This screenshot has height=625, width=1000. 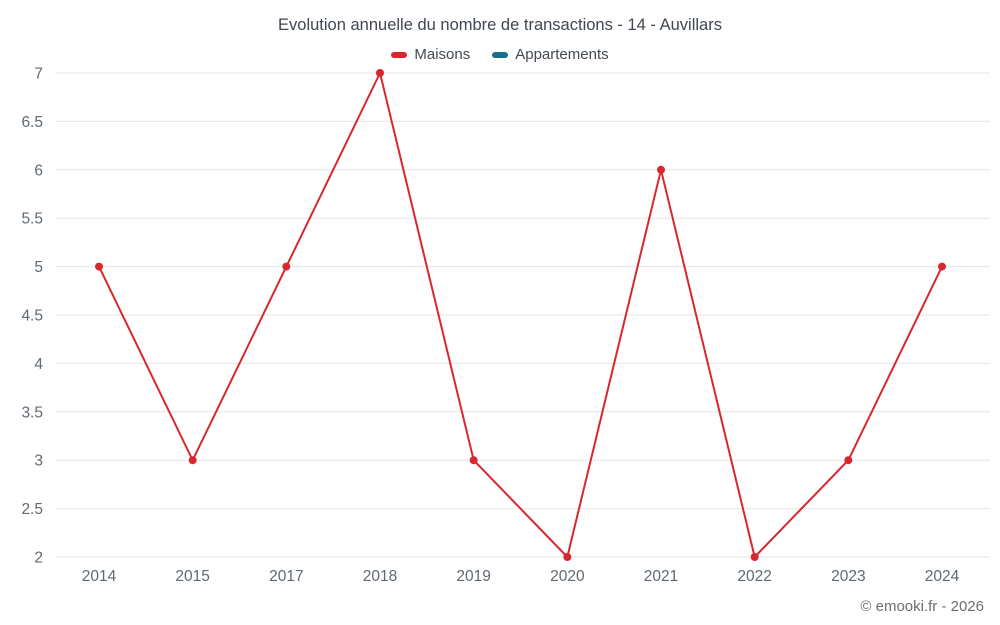 What do you see at coordinates (399, 54) in the screenshot?
I see `legend-marker-maisons` at bounding box center [399, 54].